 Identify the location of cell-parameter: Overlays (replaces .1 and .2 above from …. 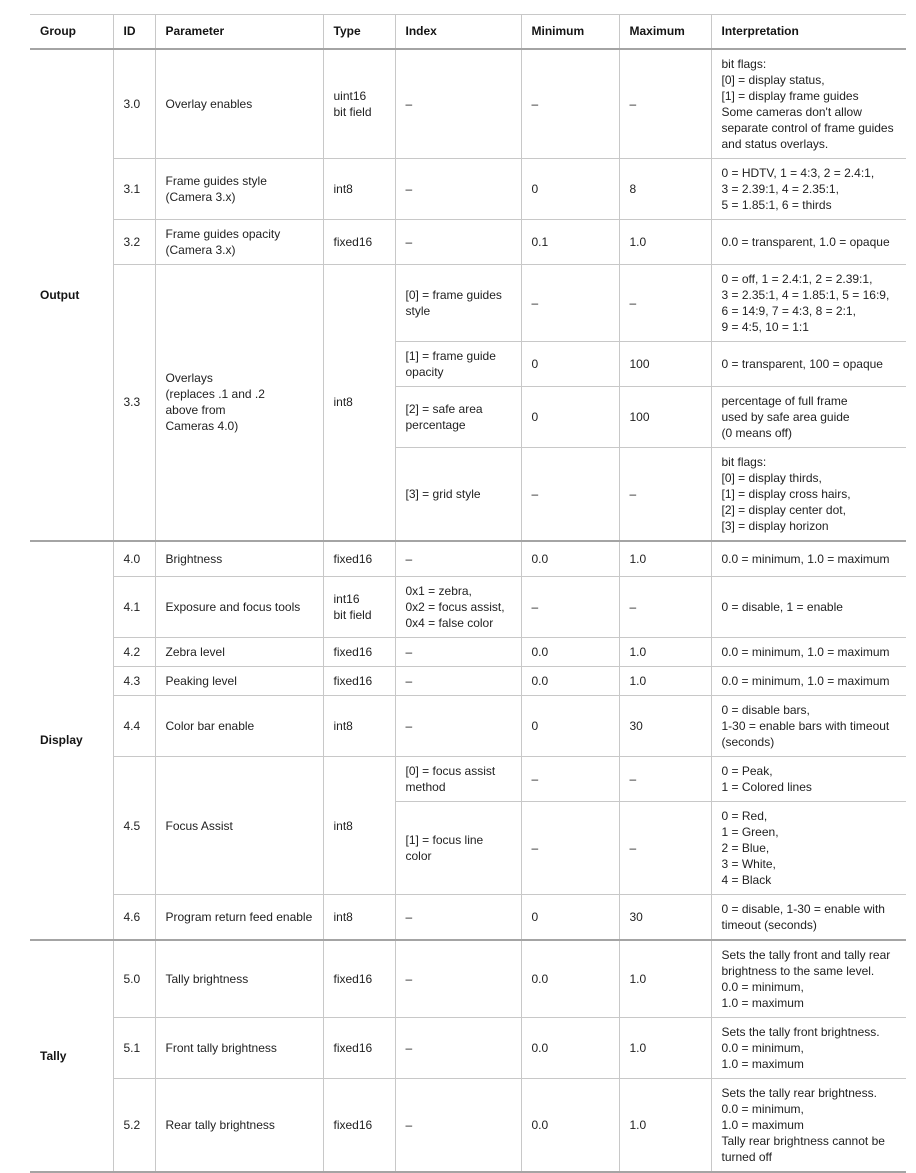
(239, 402).